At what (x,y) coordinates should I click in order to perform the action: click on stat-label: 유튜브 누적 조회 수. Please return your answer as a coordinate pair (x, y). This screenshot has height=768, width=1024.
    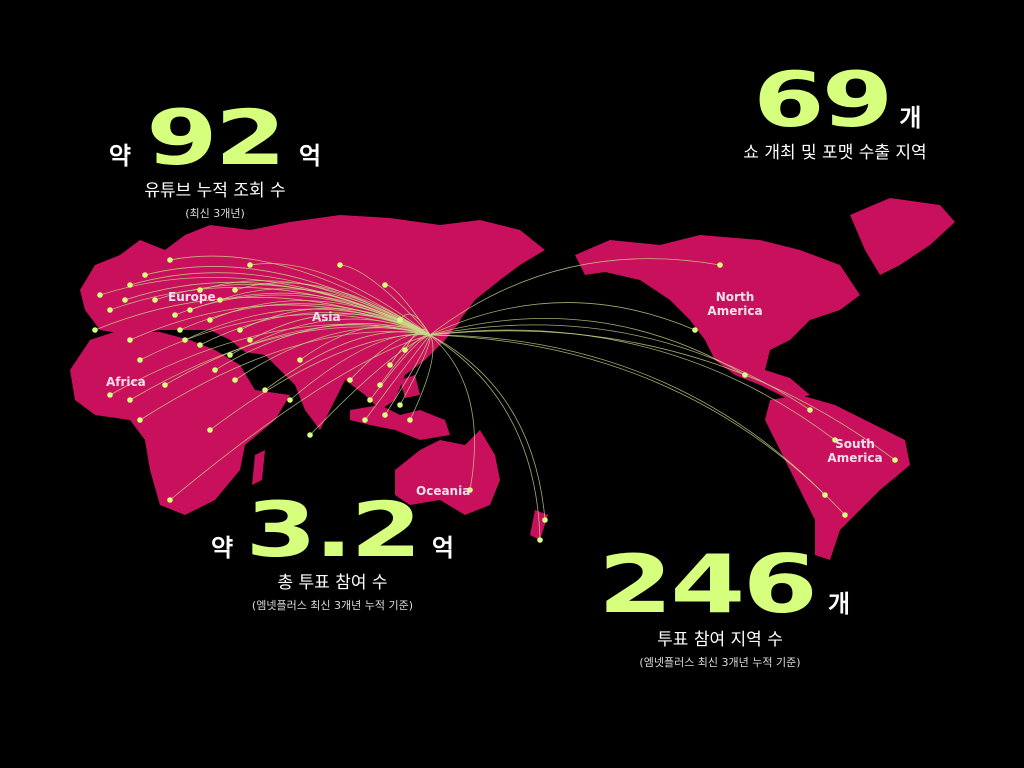
    Looking at the image, I should click on (215, 191).